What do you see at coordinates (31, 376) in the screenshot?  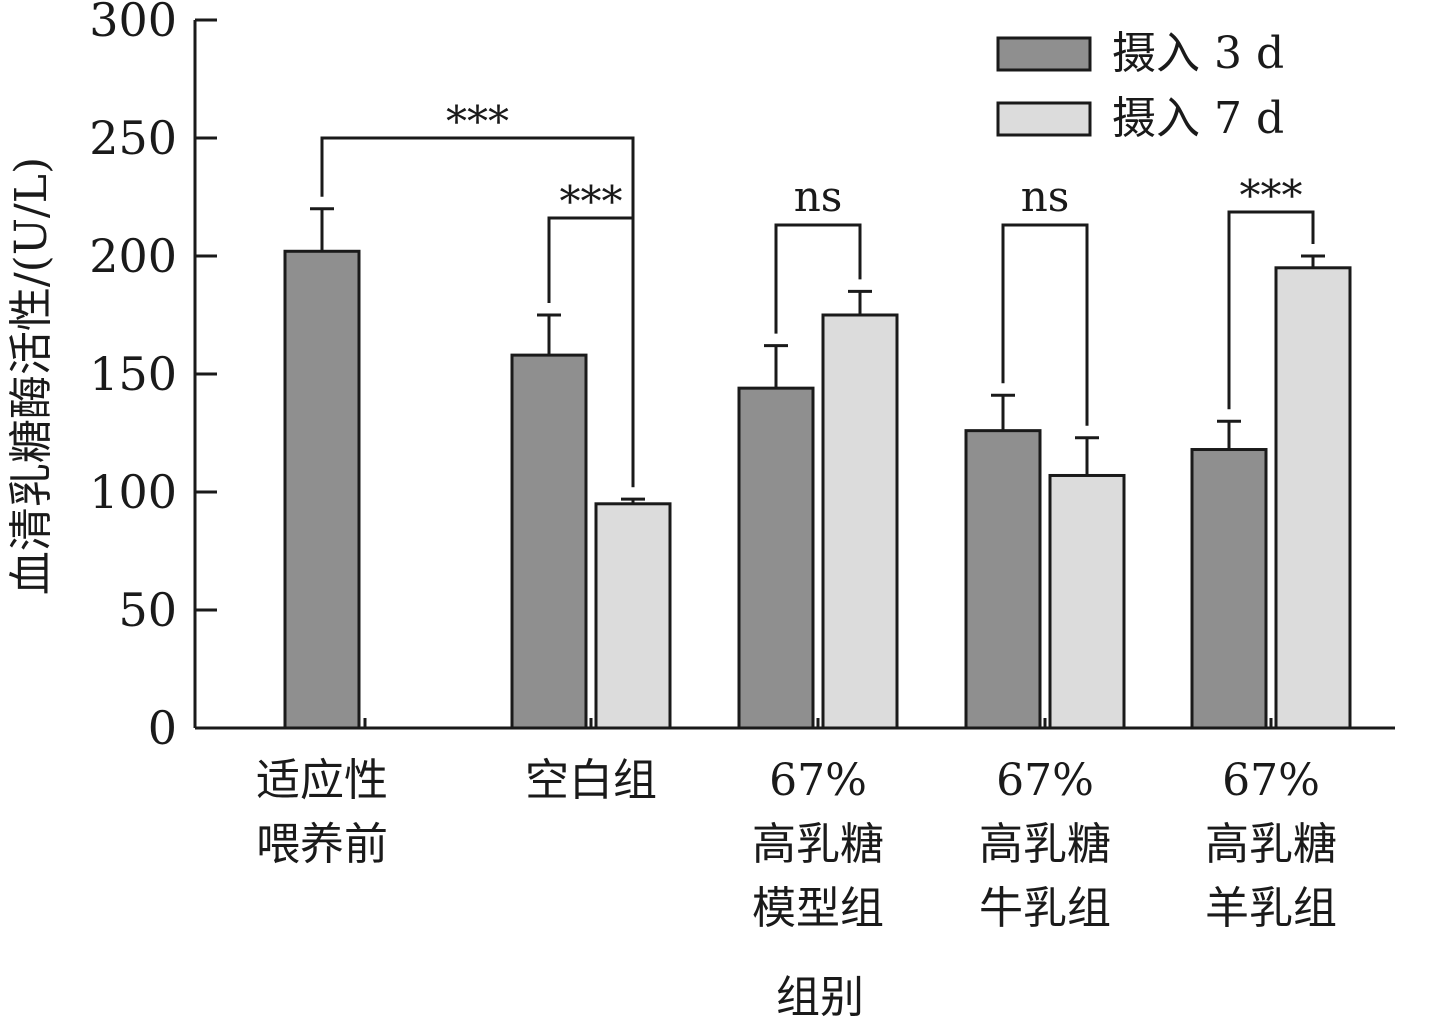 I see `y-axis-title: 血清乳糖酶活性/(U/L)` at bounding box center [31, 376].